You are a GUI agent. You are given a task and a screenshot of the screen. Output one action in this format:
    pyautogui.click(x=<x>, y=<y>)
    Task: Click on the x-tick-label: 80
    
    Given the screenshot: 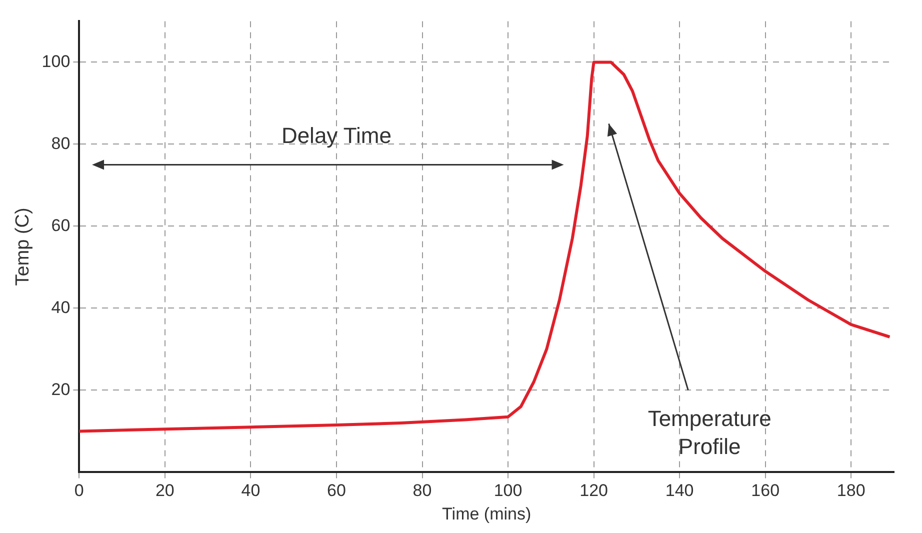 What is the action you would take?
    pyautogui.click(x=422, y=490)
    